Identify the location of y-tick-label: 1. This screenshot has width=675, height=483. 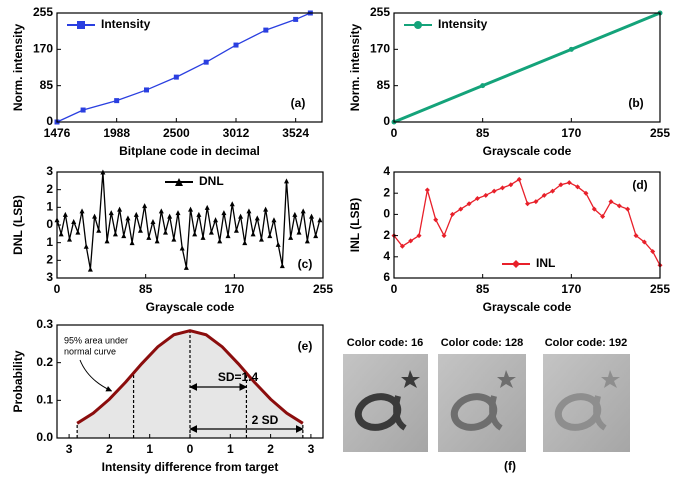
(49, 207).